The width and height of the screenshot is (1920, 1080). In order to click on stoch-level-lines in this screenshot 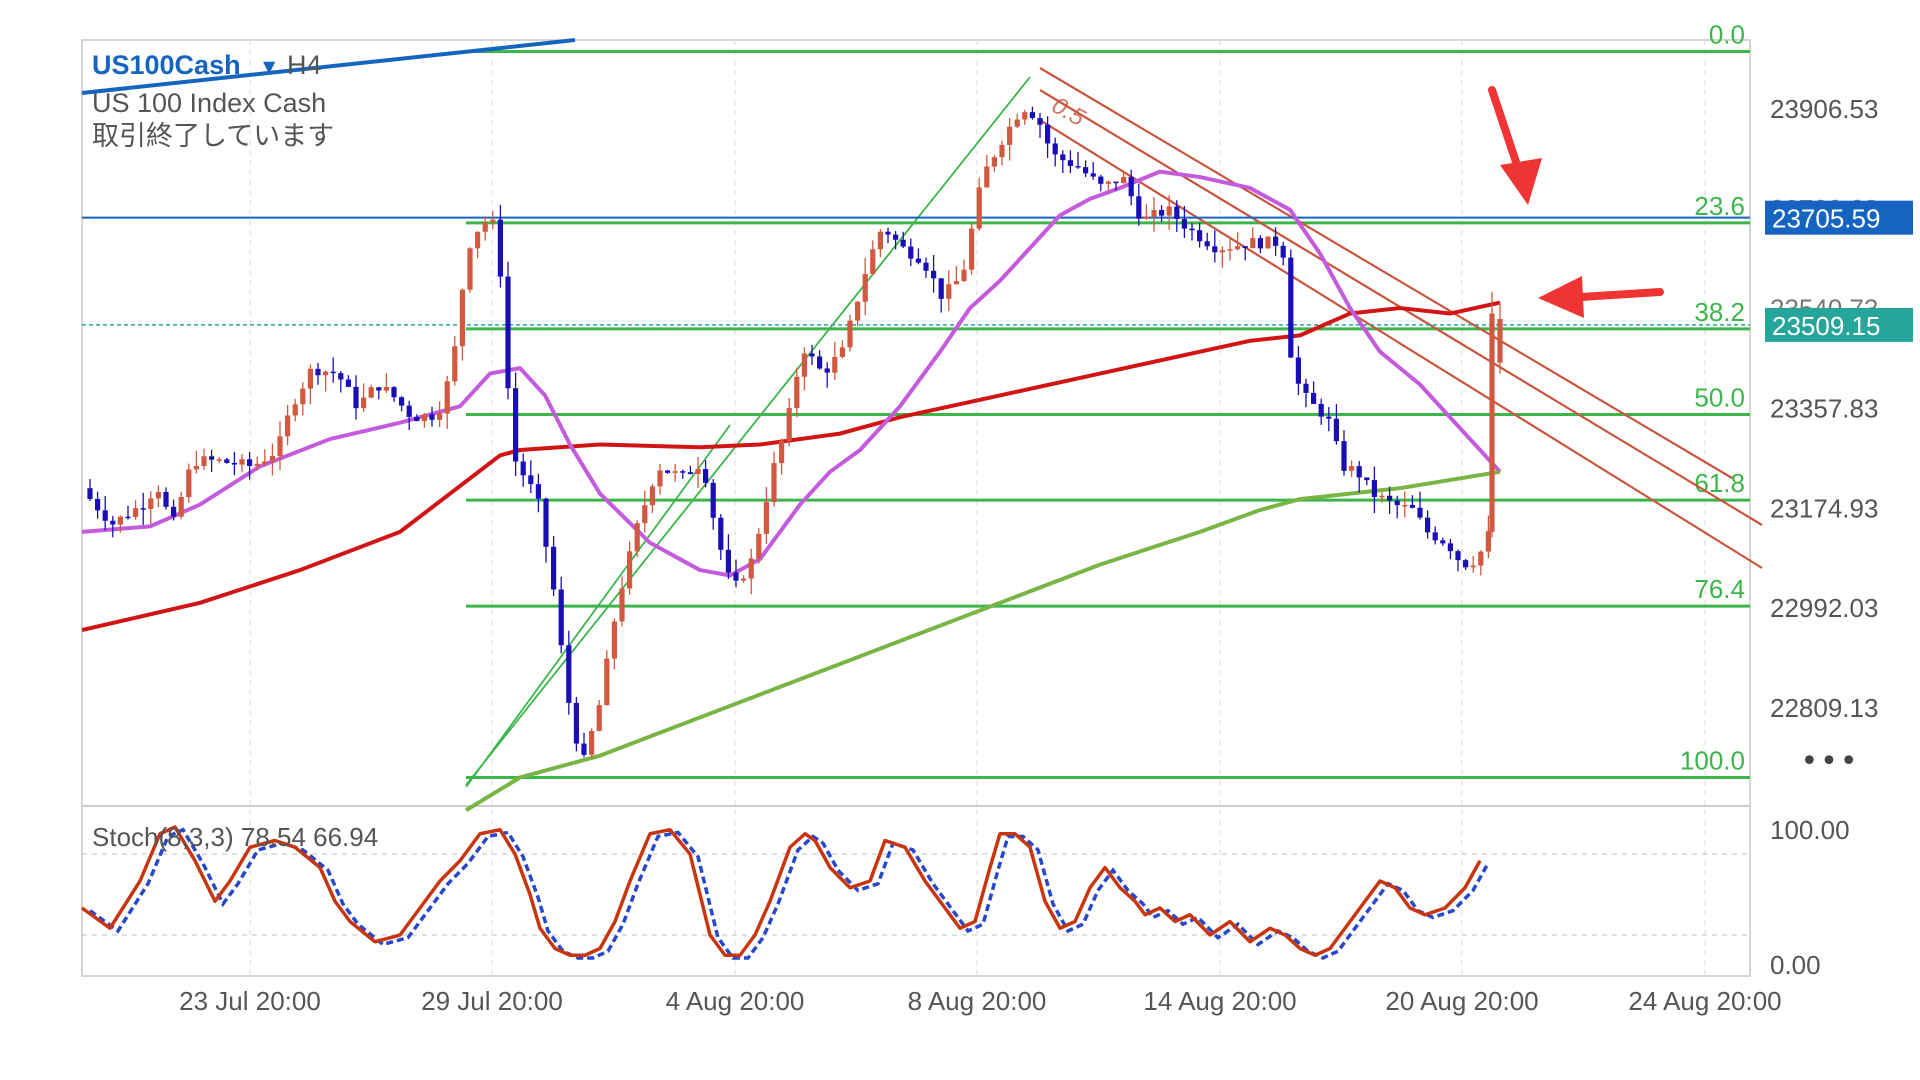, I will do `click(916, 894)`.